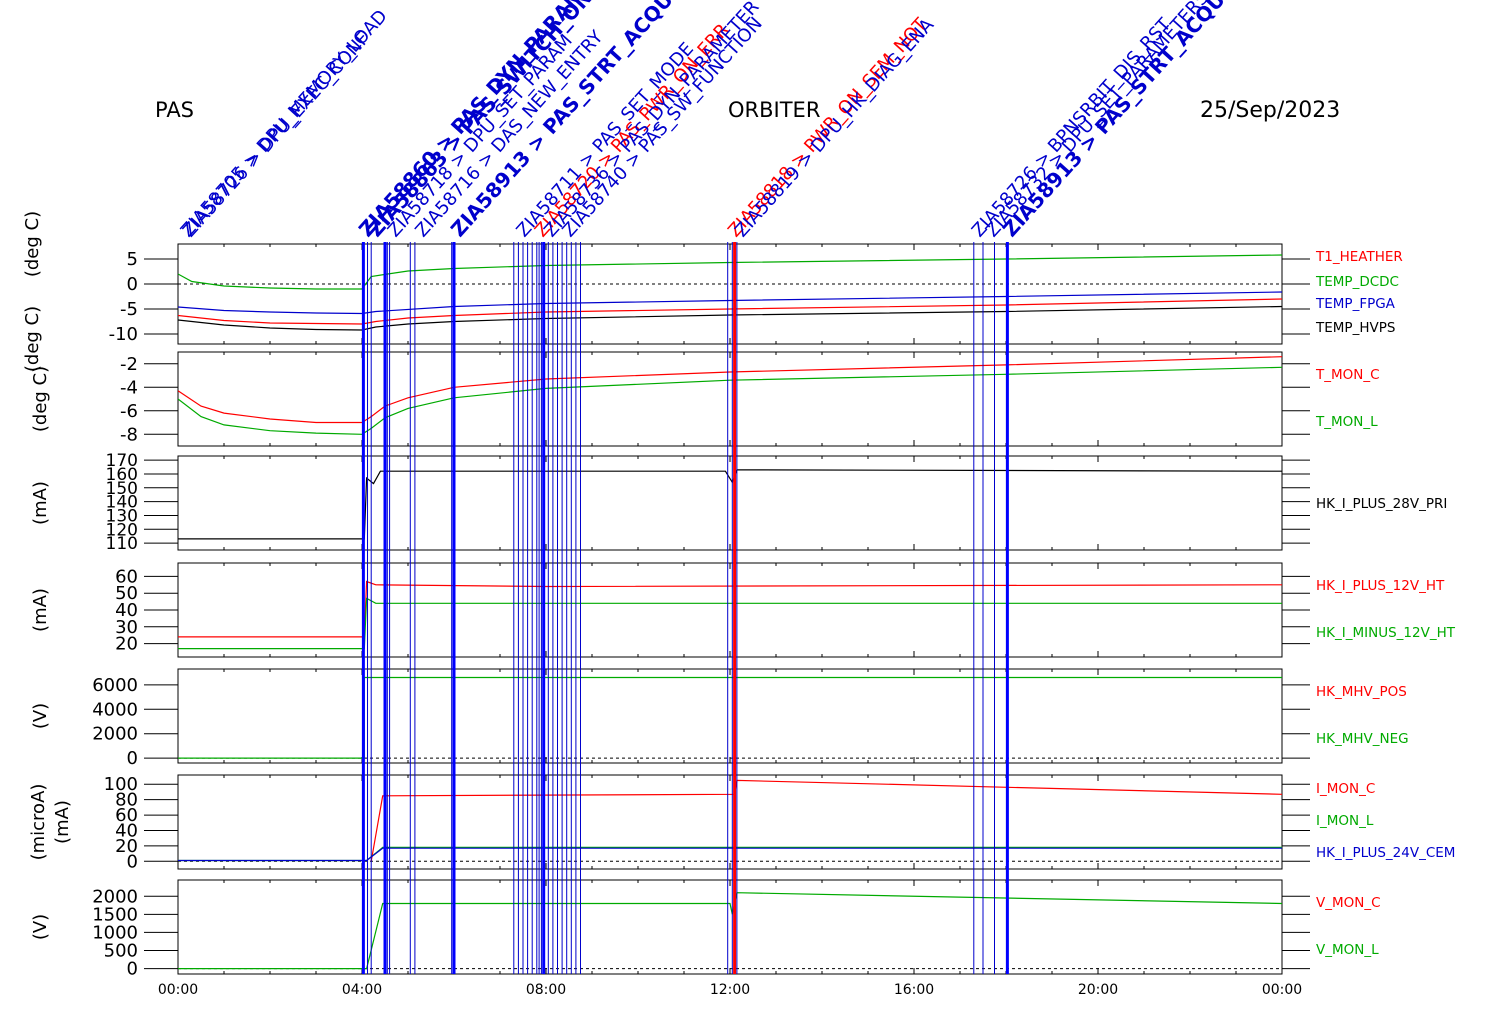  What do you see at coordinates (126, 800) in the screenshot?
I see `y-tick-label: 80` at bounding box center [126, 800].